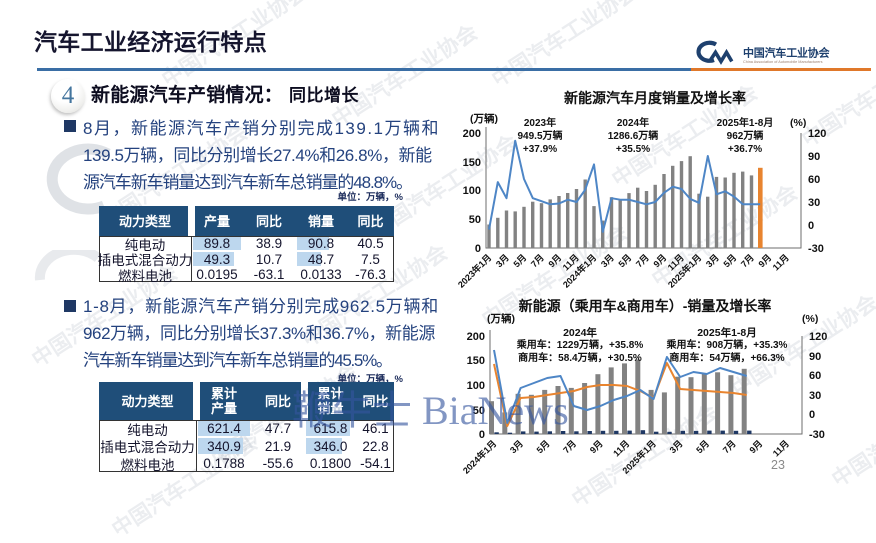 This screenshot has height=543, width=876. Describe the element at coordinates (539, 135) in the screenshot. I see `svg-text: 949.5万辆` at that location.